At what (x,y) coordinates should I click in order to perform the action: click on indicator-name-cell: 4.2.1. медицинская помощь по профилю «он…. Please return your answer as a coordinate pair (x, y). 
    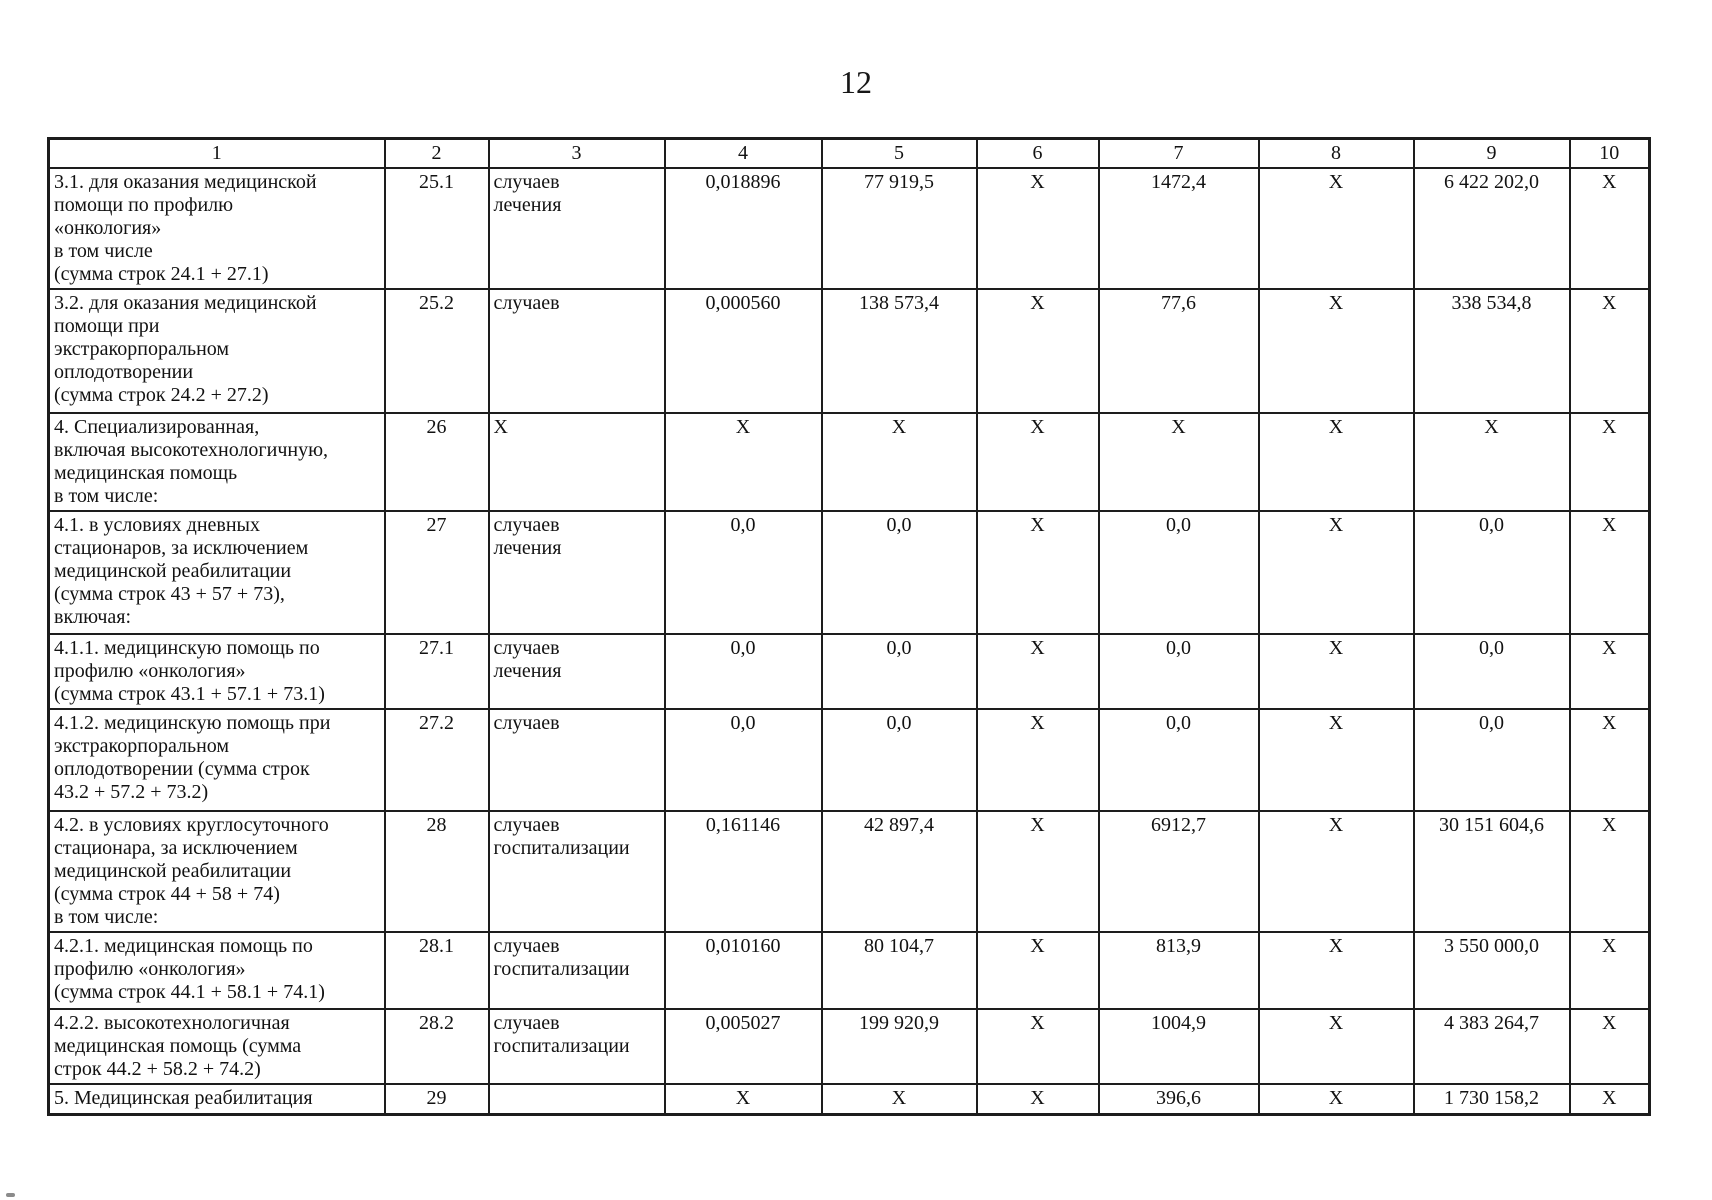
    Looking at the image, I should click on (216, 970).